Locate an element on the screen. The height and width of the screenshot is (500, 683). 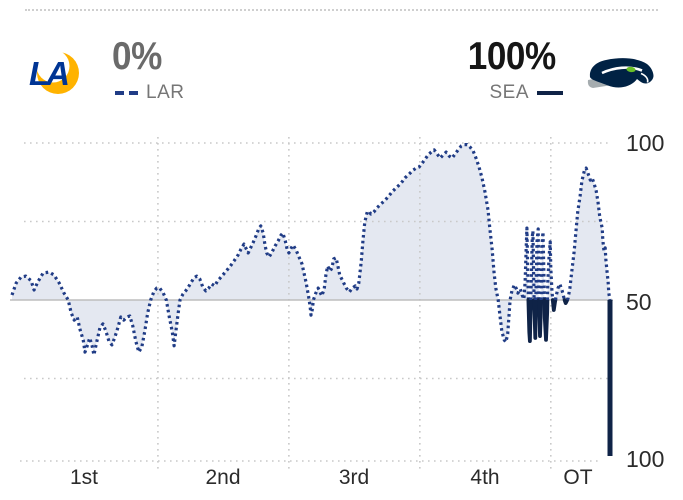
x-axis-label-2nd: 2nd is located at coordinates (223, 477).